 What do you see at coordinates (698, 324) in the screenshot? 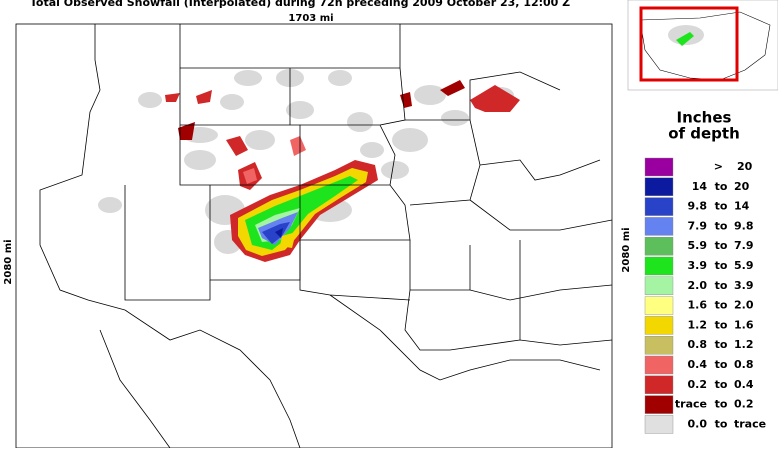
I see `legend-from: 1.2` at bounding box center [698, 324].